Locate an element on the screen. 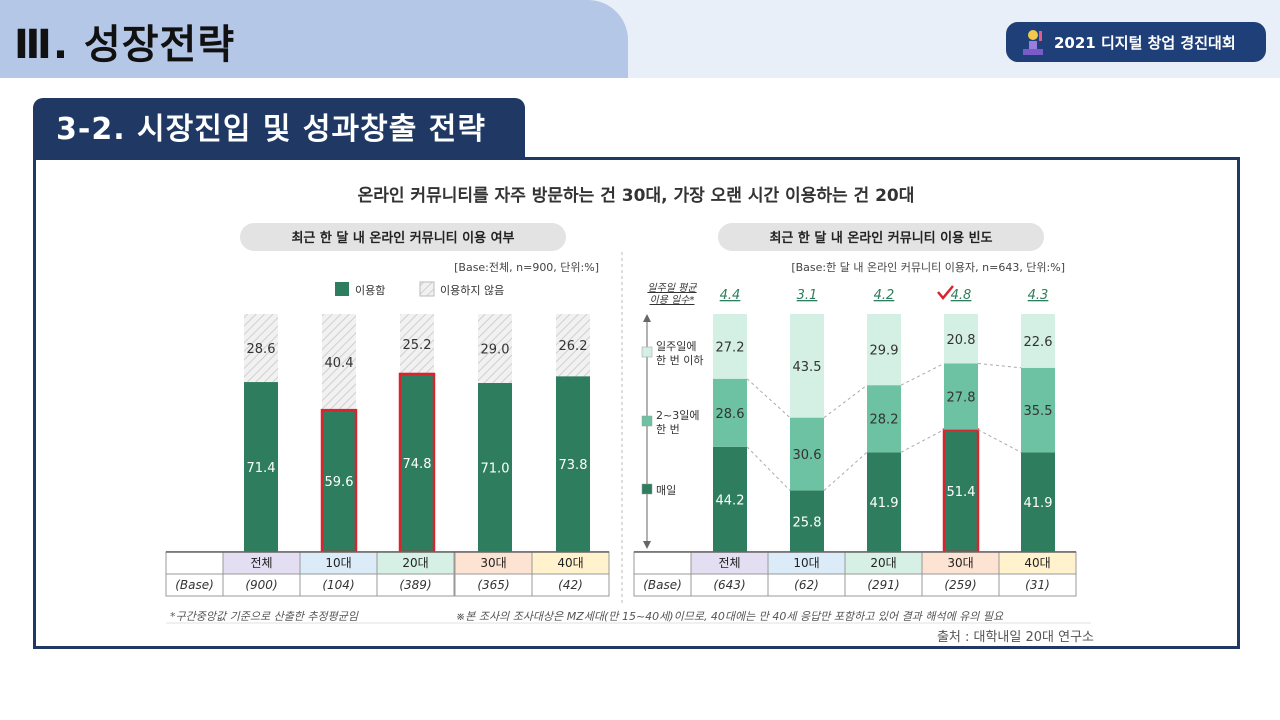 This screenshot has height=720, width=1280. avg-days-value: 4.2 is located at coordinates (884, 295).